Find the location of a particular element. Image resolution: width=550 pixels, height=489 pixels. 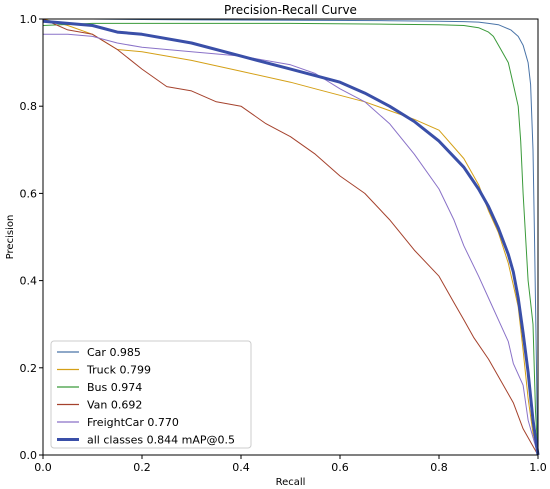

y-tick-label: 0.8 is located at coordinates (29, 106).